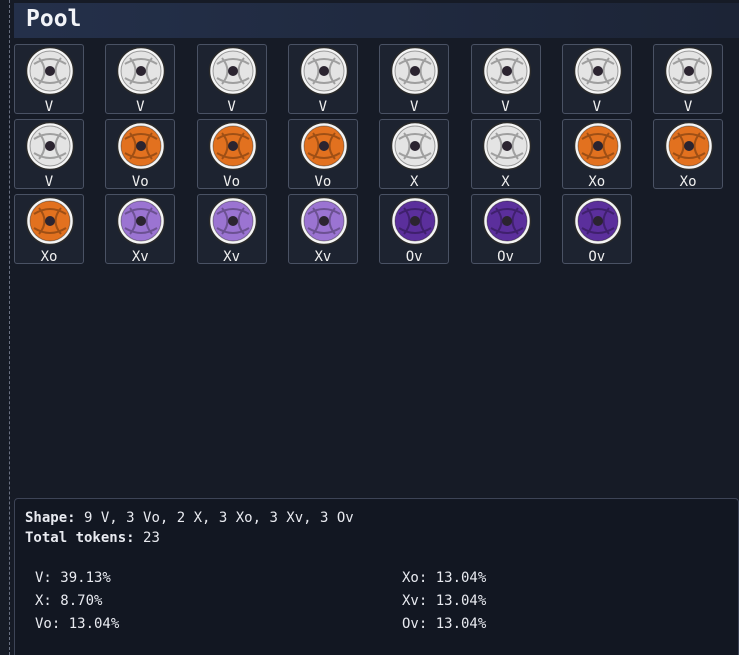 The height and width of the screenshot is (655, 739). Describe the element at coordinates (54, 19) in the screenshot. I see `title: Pool` at that location.